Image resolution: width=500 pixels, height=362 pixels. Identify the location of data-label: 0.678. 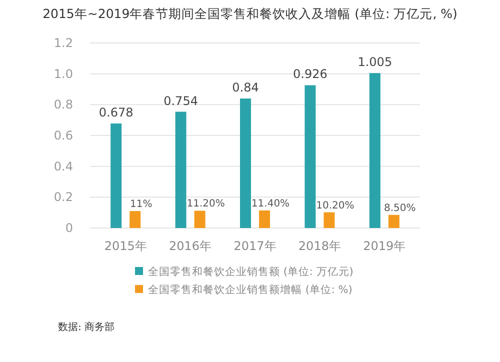
(116, 112).